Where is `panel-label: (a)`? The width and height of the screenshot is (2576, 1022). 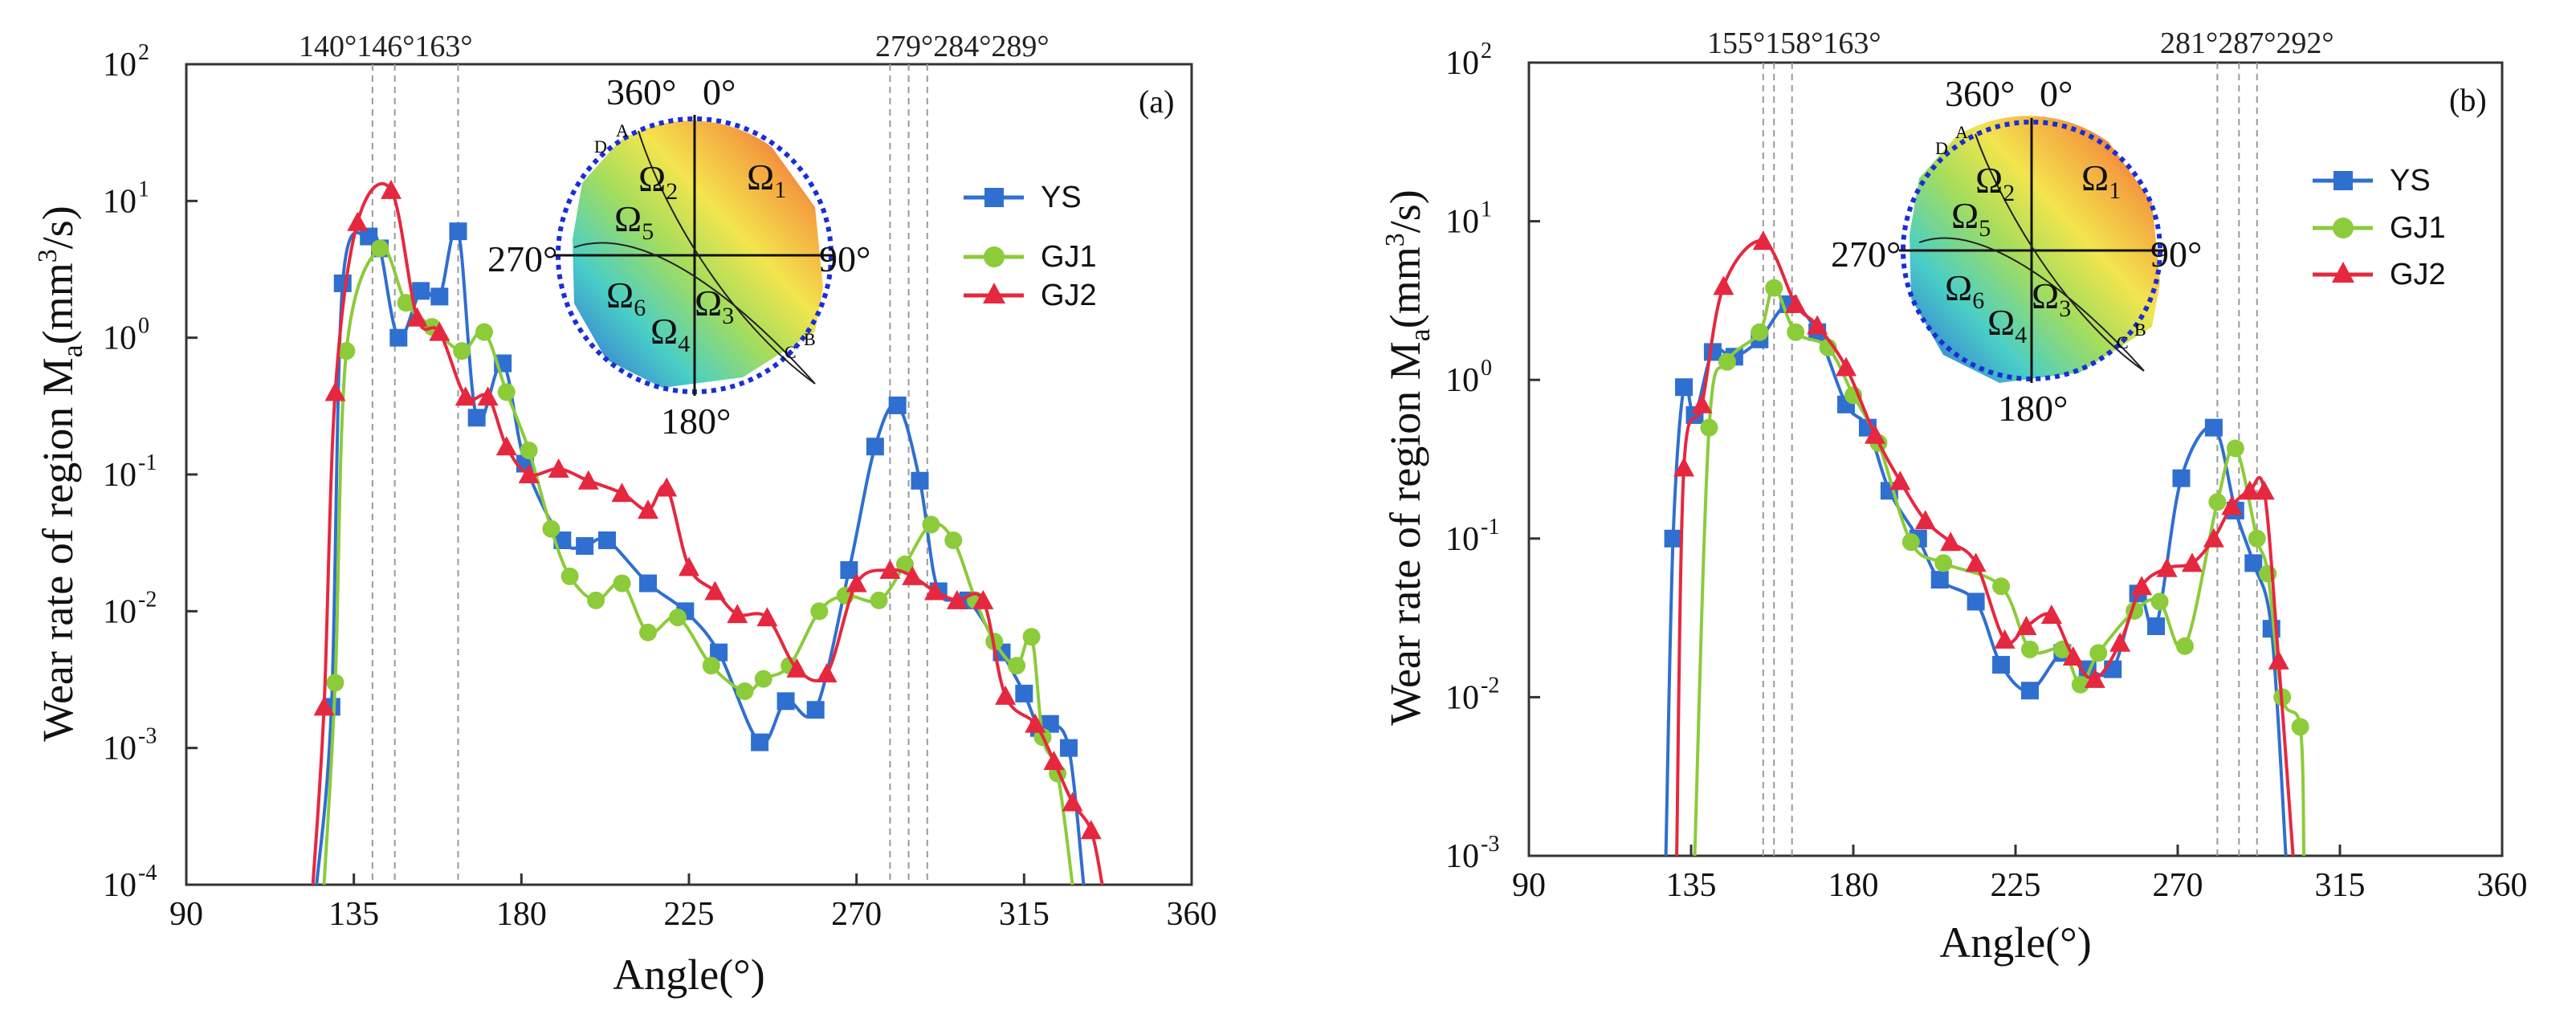 panel-label: (a) is located at coordinates (1156, 101).